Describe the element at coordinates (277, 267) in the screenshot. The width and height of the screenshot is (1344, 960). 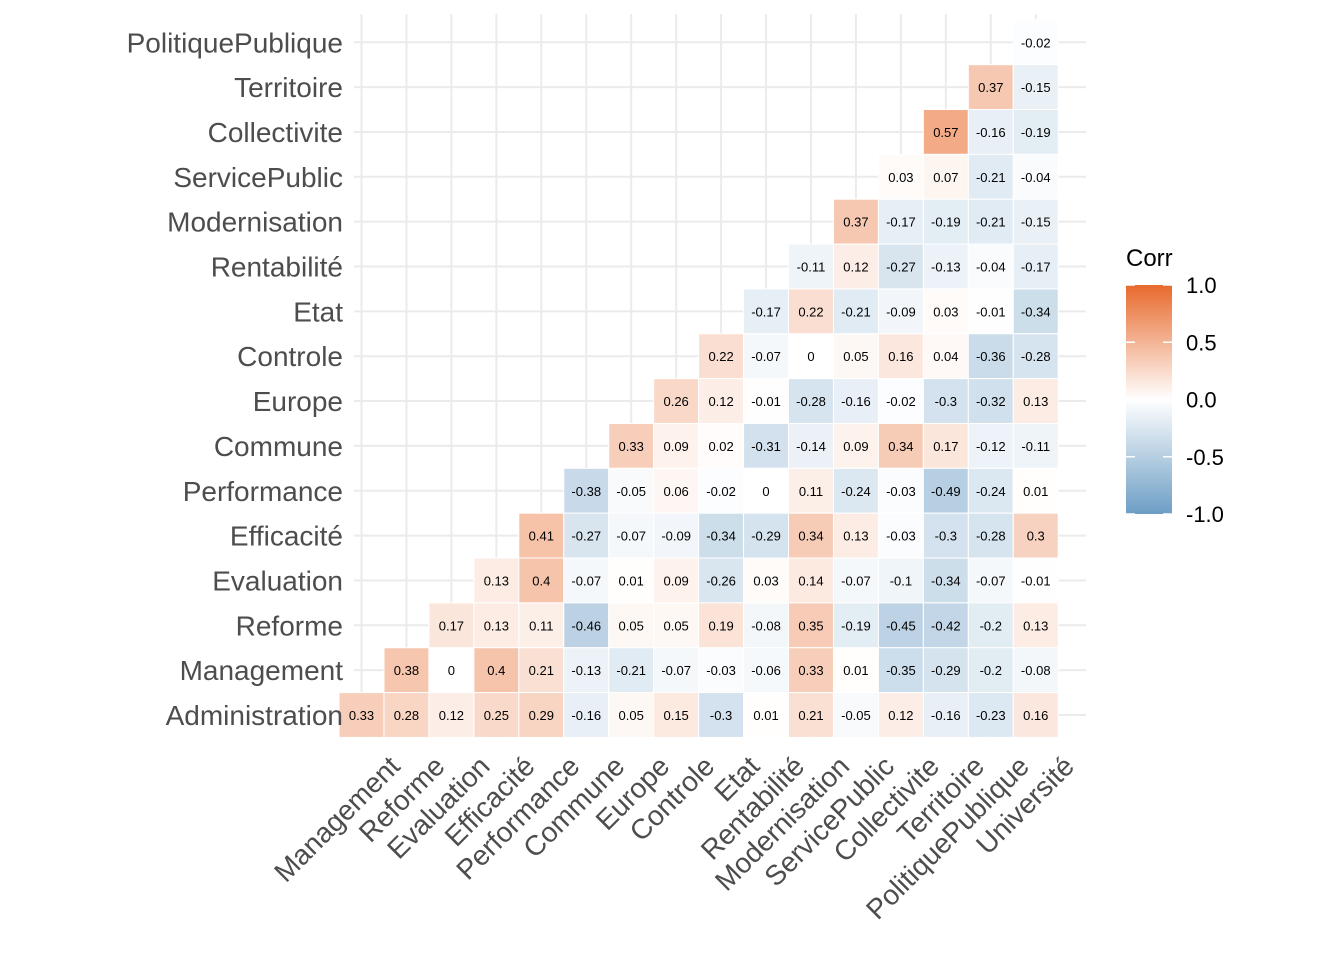
I see `y-tick-label: Rentabilité` at that location.